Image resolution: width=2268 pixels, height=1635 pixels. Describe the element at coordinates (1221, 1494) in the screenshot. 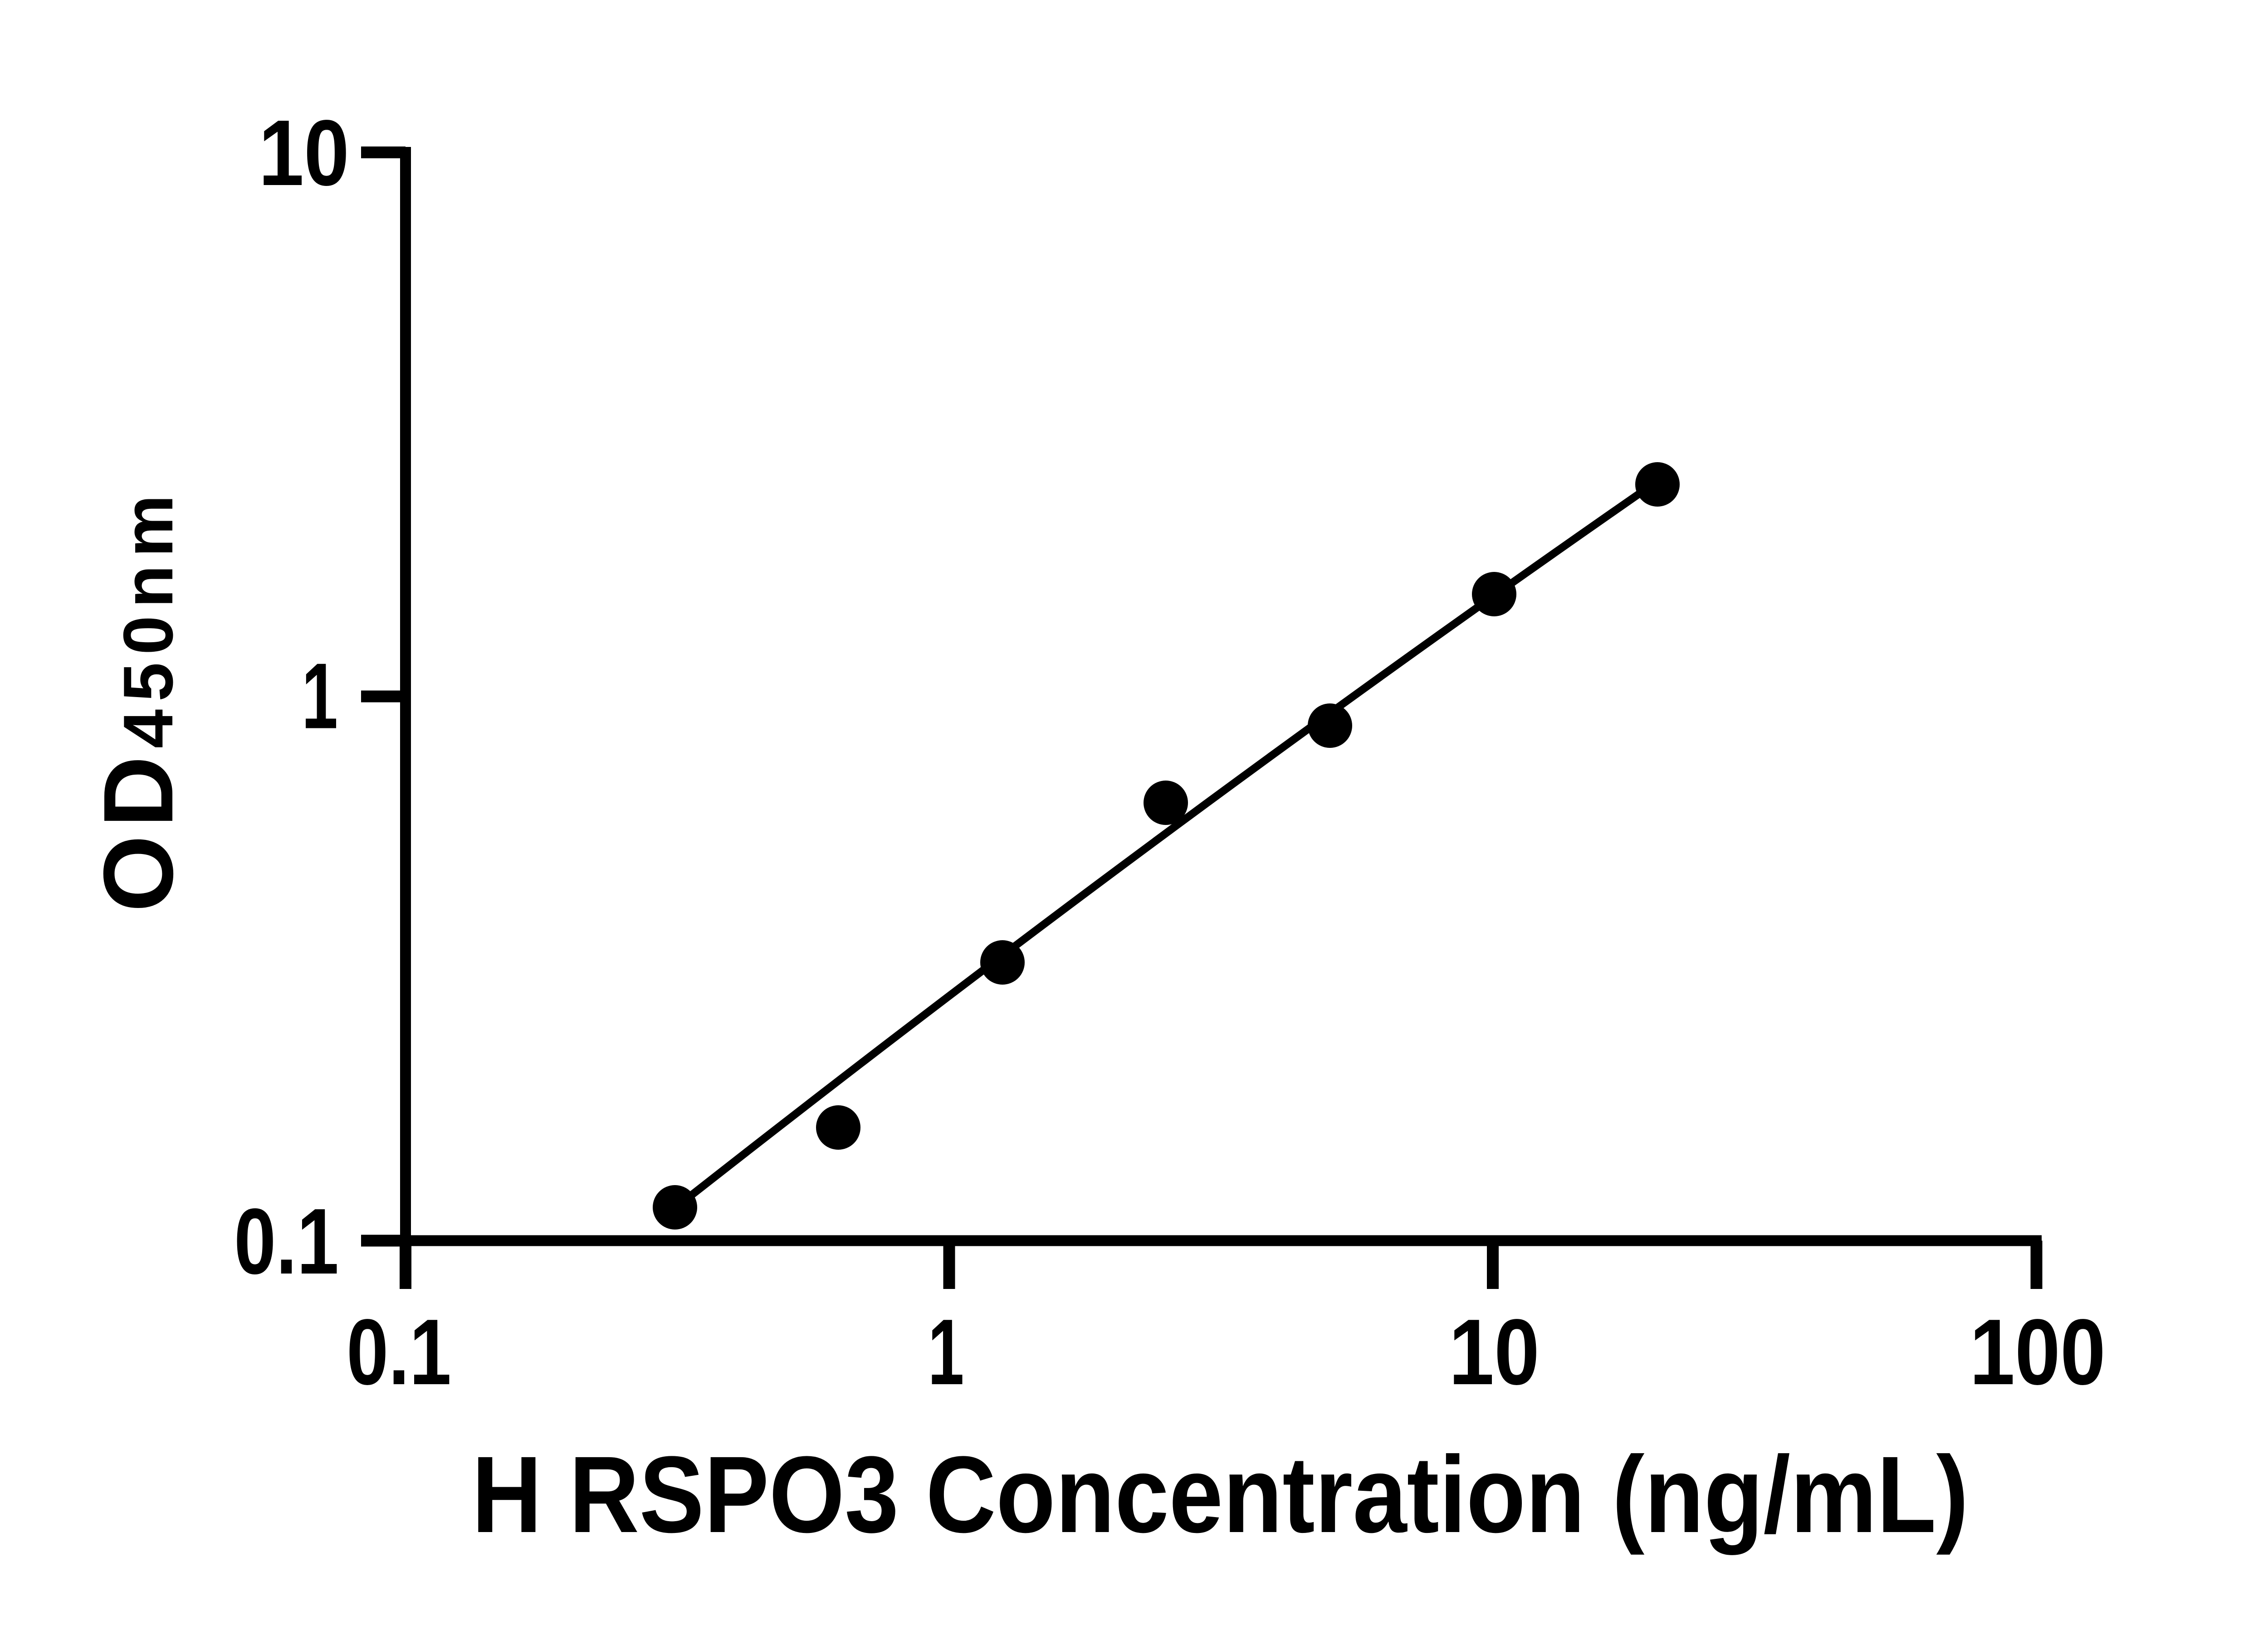

I see `svg-text: H RSPO3 Concentration (ng/mL)` at that location.